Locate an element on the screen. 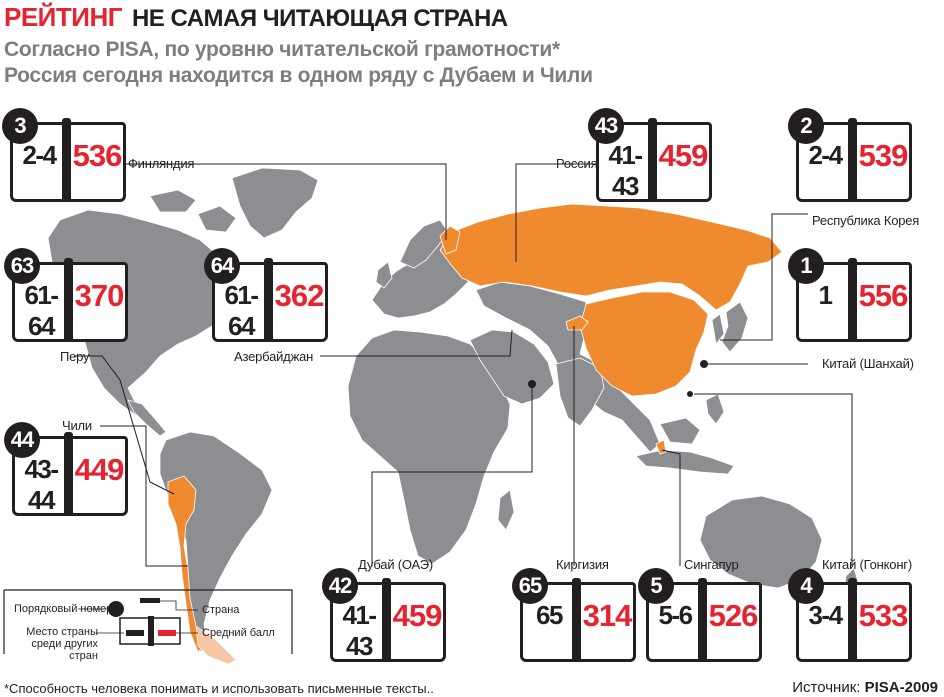  place-peru: 61-64 is located at coordinates (41, 310).